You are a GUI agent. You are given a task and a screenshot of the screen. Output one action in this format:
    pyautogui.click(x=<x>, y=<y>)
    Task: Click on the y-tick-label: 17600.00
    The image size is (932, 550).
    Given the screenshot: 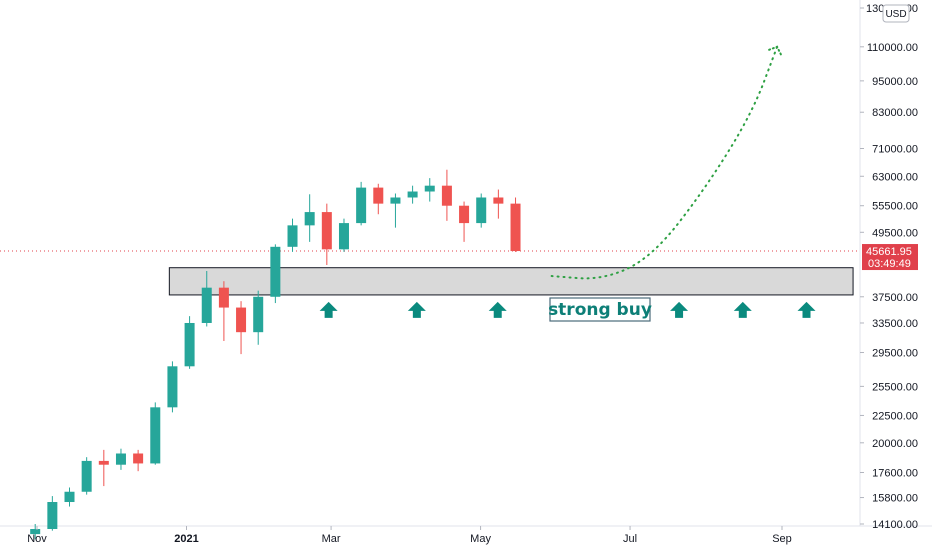 What is the action you would take?
    pyautogui.click(x=895, y=473)
    